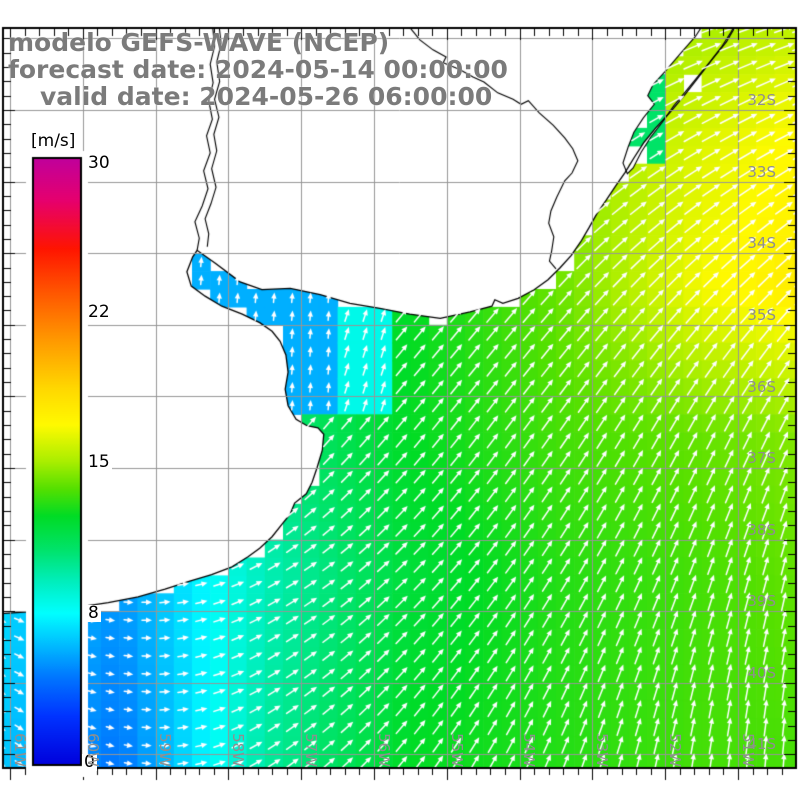  What do you see at coordinates (761, 315) in the screenshot?
I see `lat-label-35s: 35S` at bounding box center [761, 315].